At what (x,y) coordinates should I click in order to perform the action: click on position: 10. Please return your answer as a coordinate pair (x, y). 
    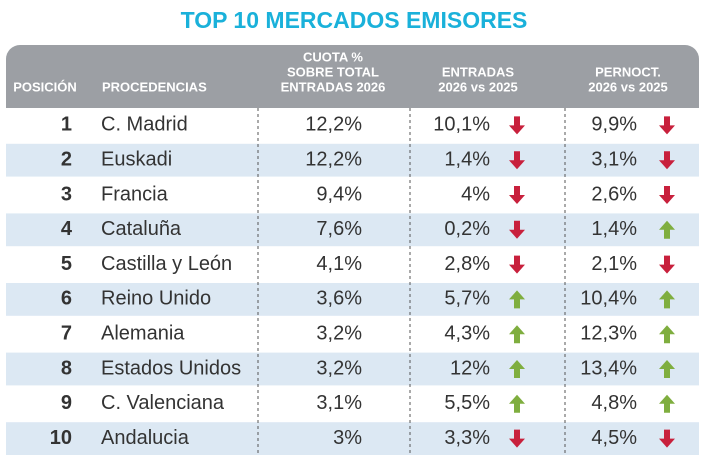
    Looking at the image, I should click on (61, 438).